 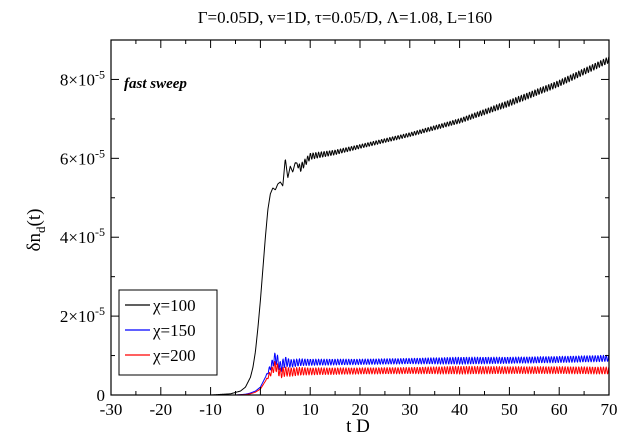 What do you see at coordinates (310, 409) in the screenshot?
I see `x-tick-label: 10` at bounding box center [310, 409].